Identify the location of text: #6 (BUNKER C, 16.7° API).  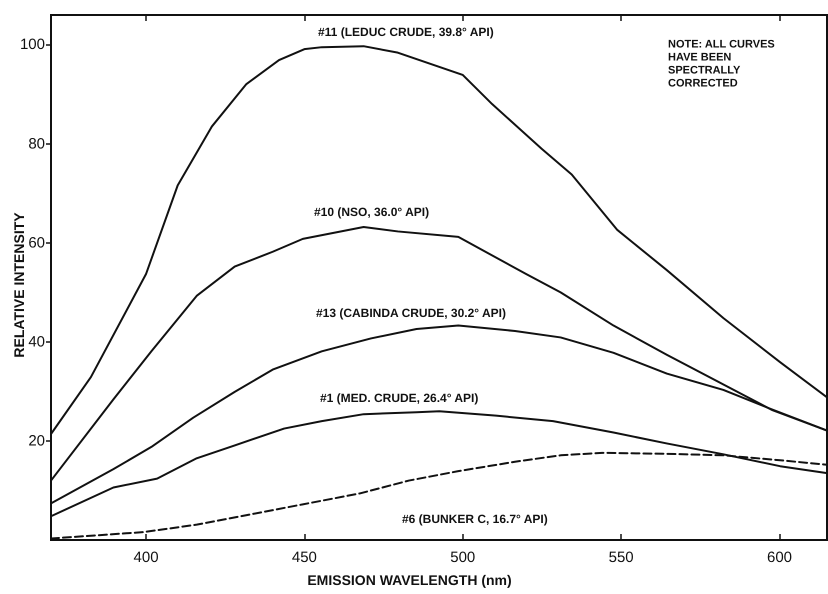
(475, 519).